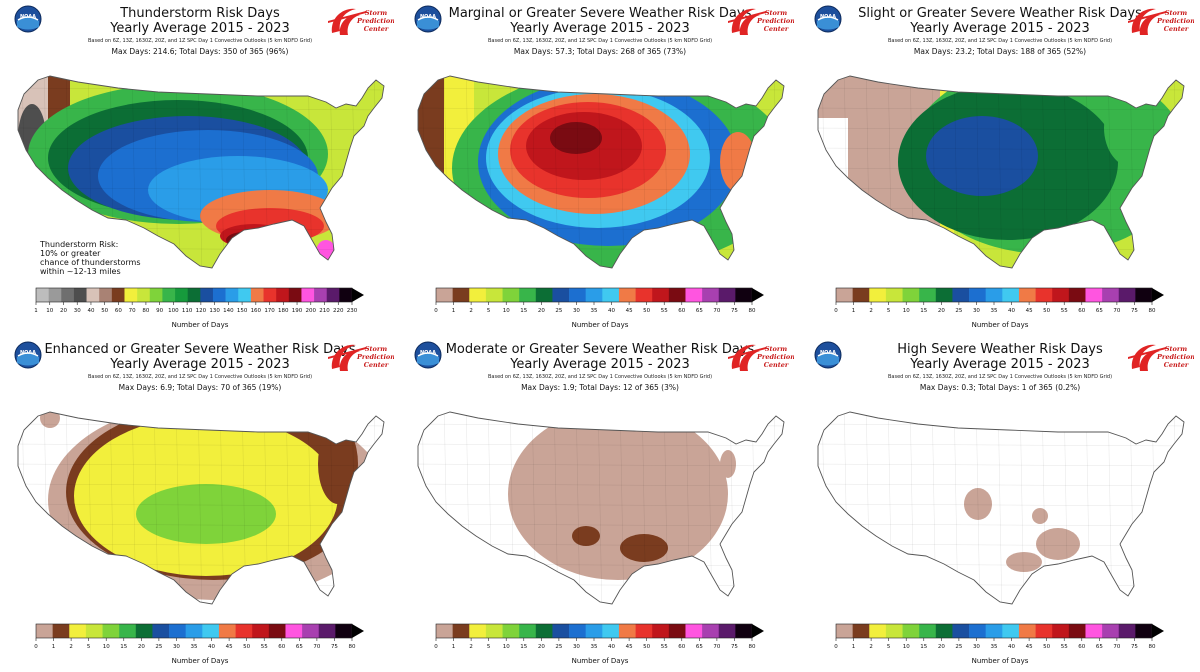 Image resolution: width=1200 pixels, height=672 pixels. I want to click on svg-text: Center, so click(1176, 365).